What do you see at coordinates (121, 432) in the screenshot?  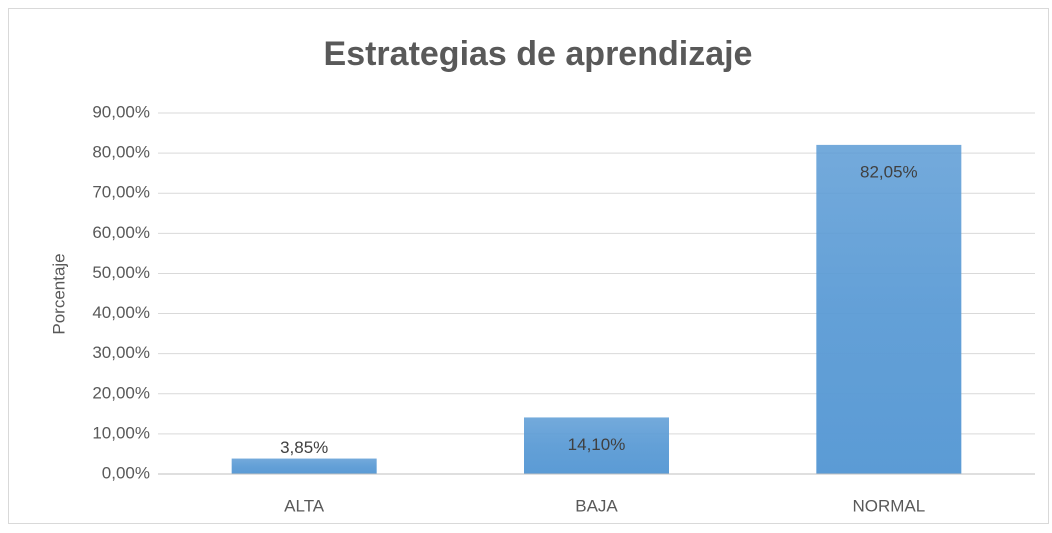 I see `y-tick-label: 10,00%` at bounding box center [121, 432].